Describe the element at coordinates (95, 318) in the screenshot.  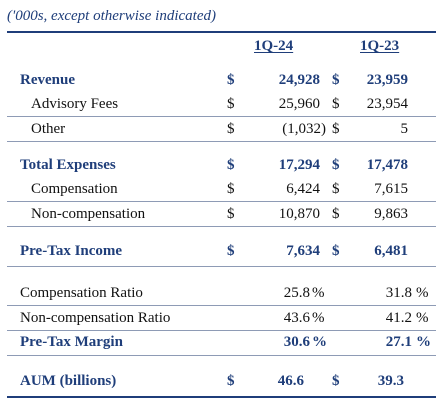
I see `row-label: Non-compensation Ratio` at that location.